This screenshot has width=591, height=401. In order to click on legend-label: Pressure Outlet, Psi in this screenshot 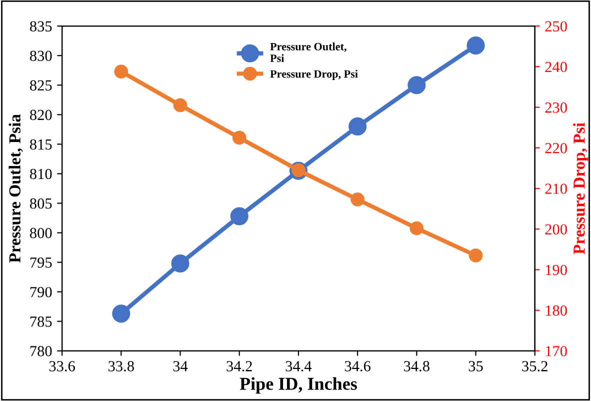, I will do `click(308, 52)`.